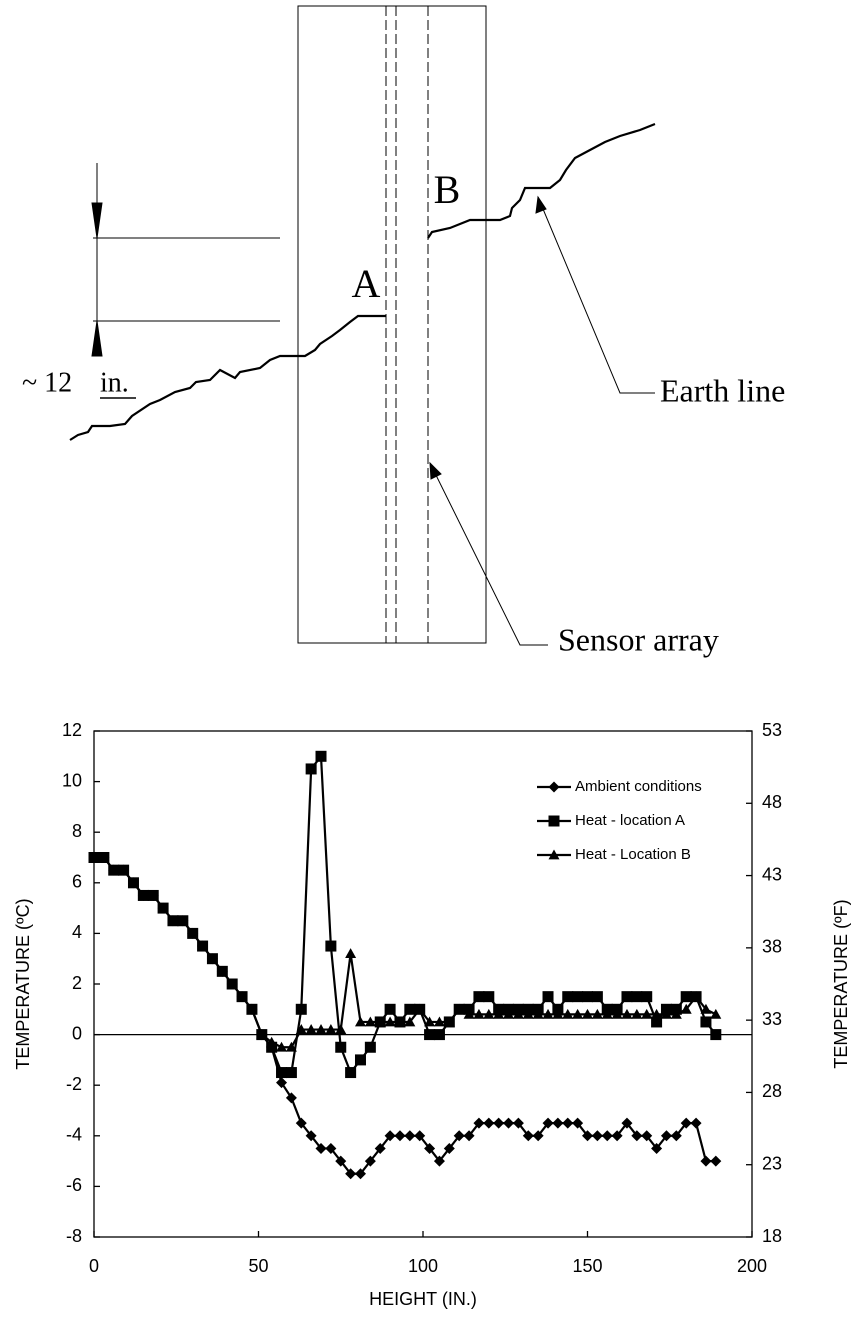 Image resolution: width=858 pixels, height=1321 pixels. What do you see at coordinates (74, 1084) in the screenshot?
I see `y-tick-label: -2` at bounding box center [74, 1084].